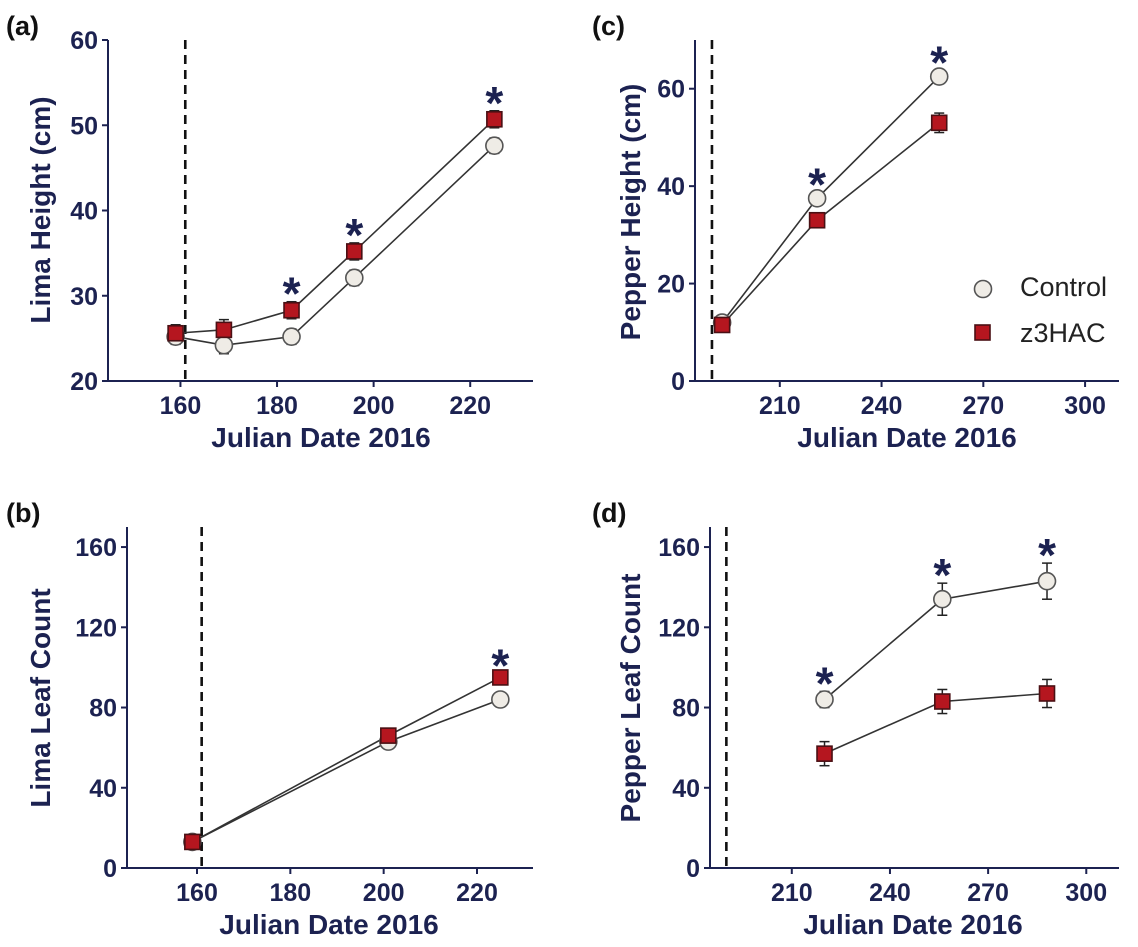 The height and width of the screenshot is (947, 1138). I want to click on legend: Control z3HAC, so click(1040, 310).